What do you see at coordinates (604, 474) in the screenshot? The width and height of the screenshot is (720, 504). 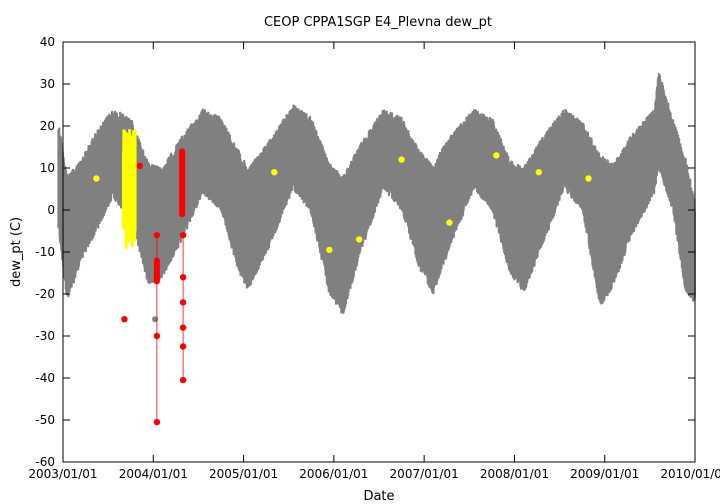 I see `x-tick-label: 2009/01/01` at bounding box center [604, 474].